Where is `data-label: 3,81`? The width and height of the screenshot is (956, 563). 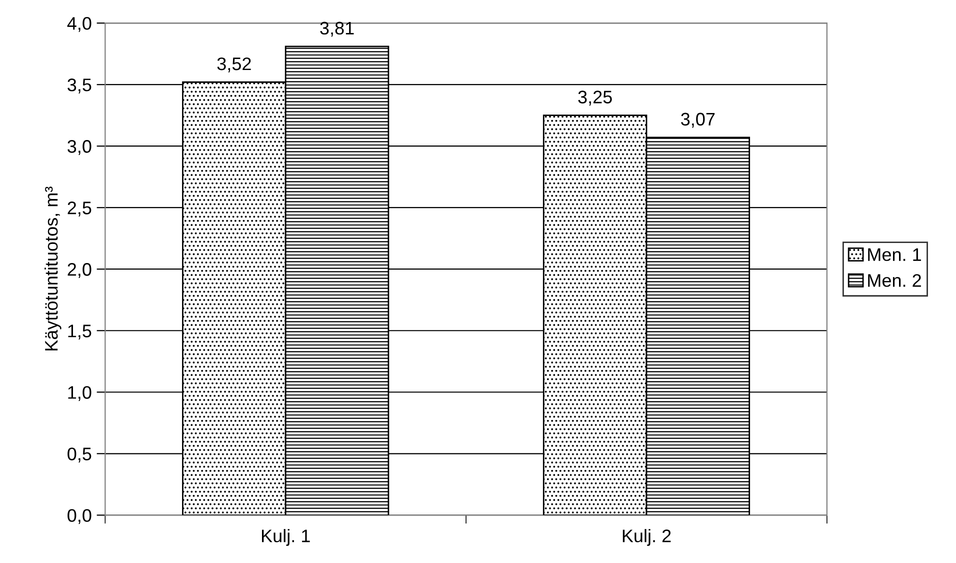 data-label: 3,81 is located at coordinates (337, 29).